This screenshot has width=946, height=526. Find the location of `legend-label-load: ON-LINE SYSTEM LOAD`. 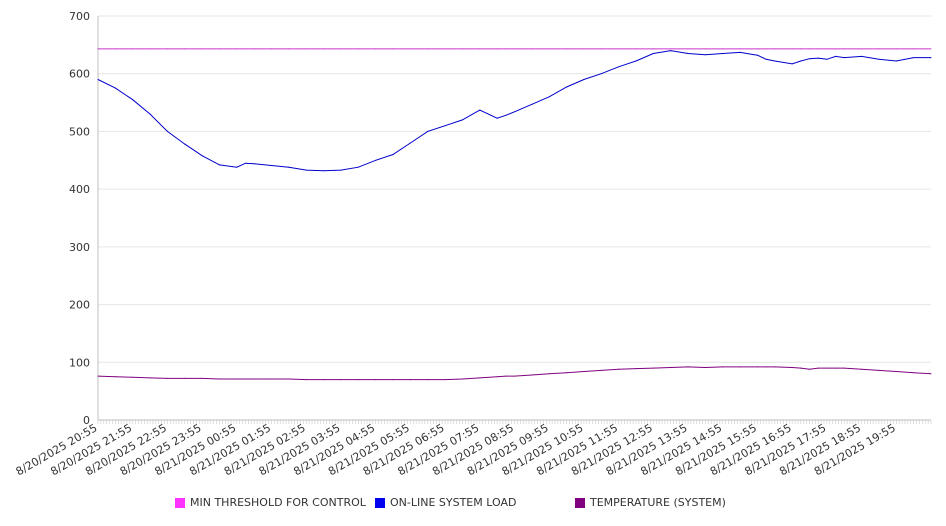

legend-label-load: ON-LINE SYSTEM LOAD is located at coordinates (453, 502).